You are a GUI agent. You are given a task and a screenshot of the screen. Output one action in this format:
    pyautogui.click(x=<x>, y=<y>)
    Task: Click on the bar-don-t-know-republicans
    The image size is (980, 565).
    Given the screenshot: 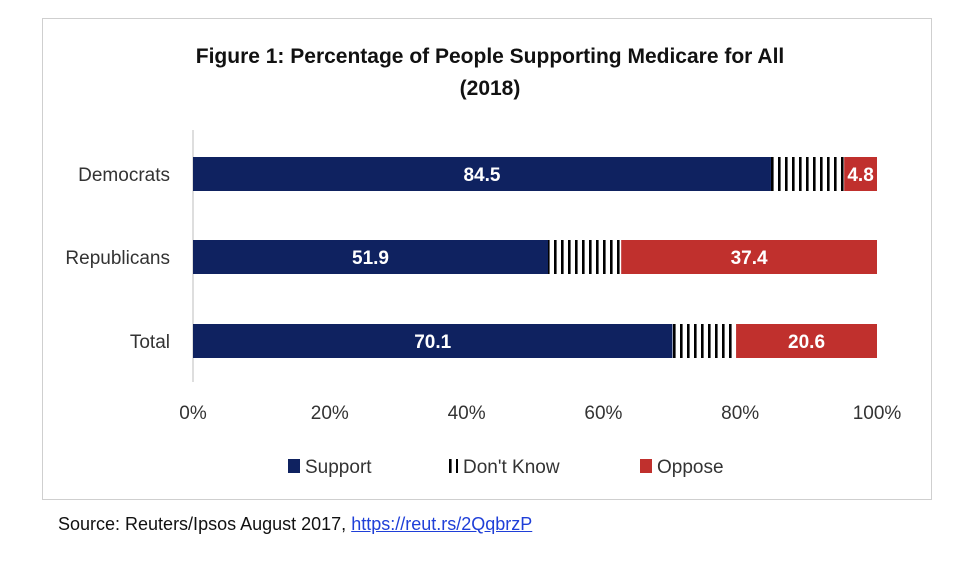 What is the action you would take?
    pyautogui.click(x=584, y=257)
    